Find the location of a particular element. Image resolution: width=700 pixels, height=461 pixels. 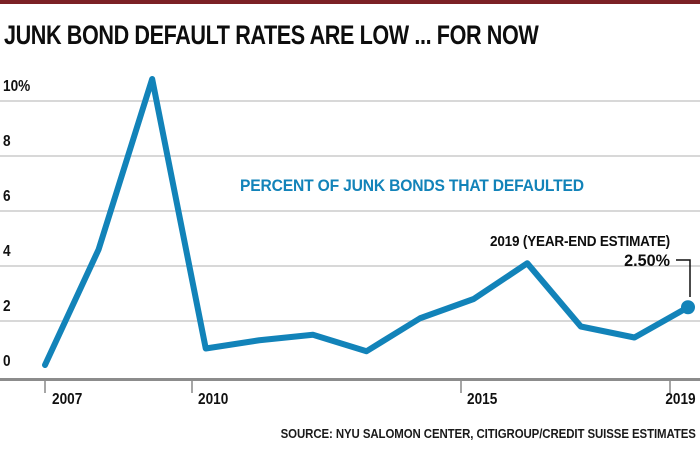

y-axis-label: 4 is located at coordinates (7, 251).